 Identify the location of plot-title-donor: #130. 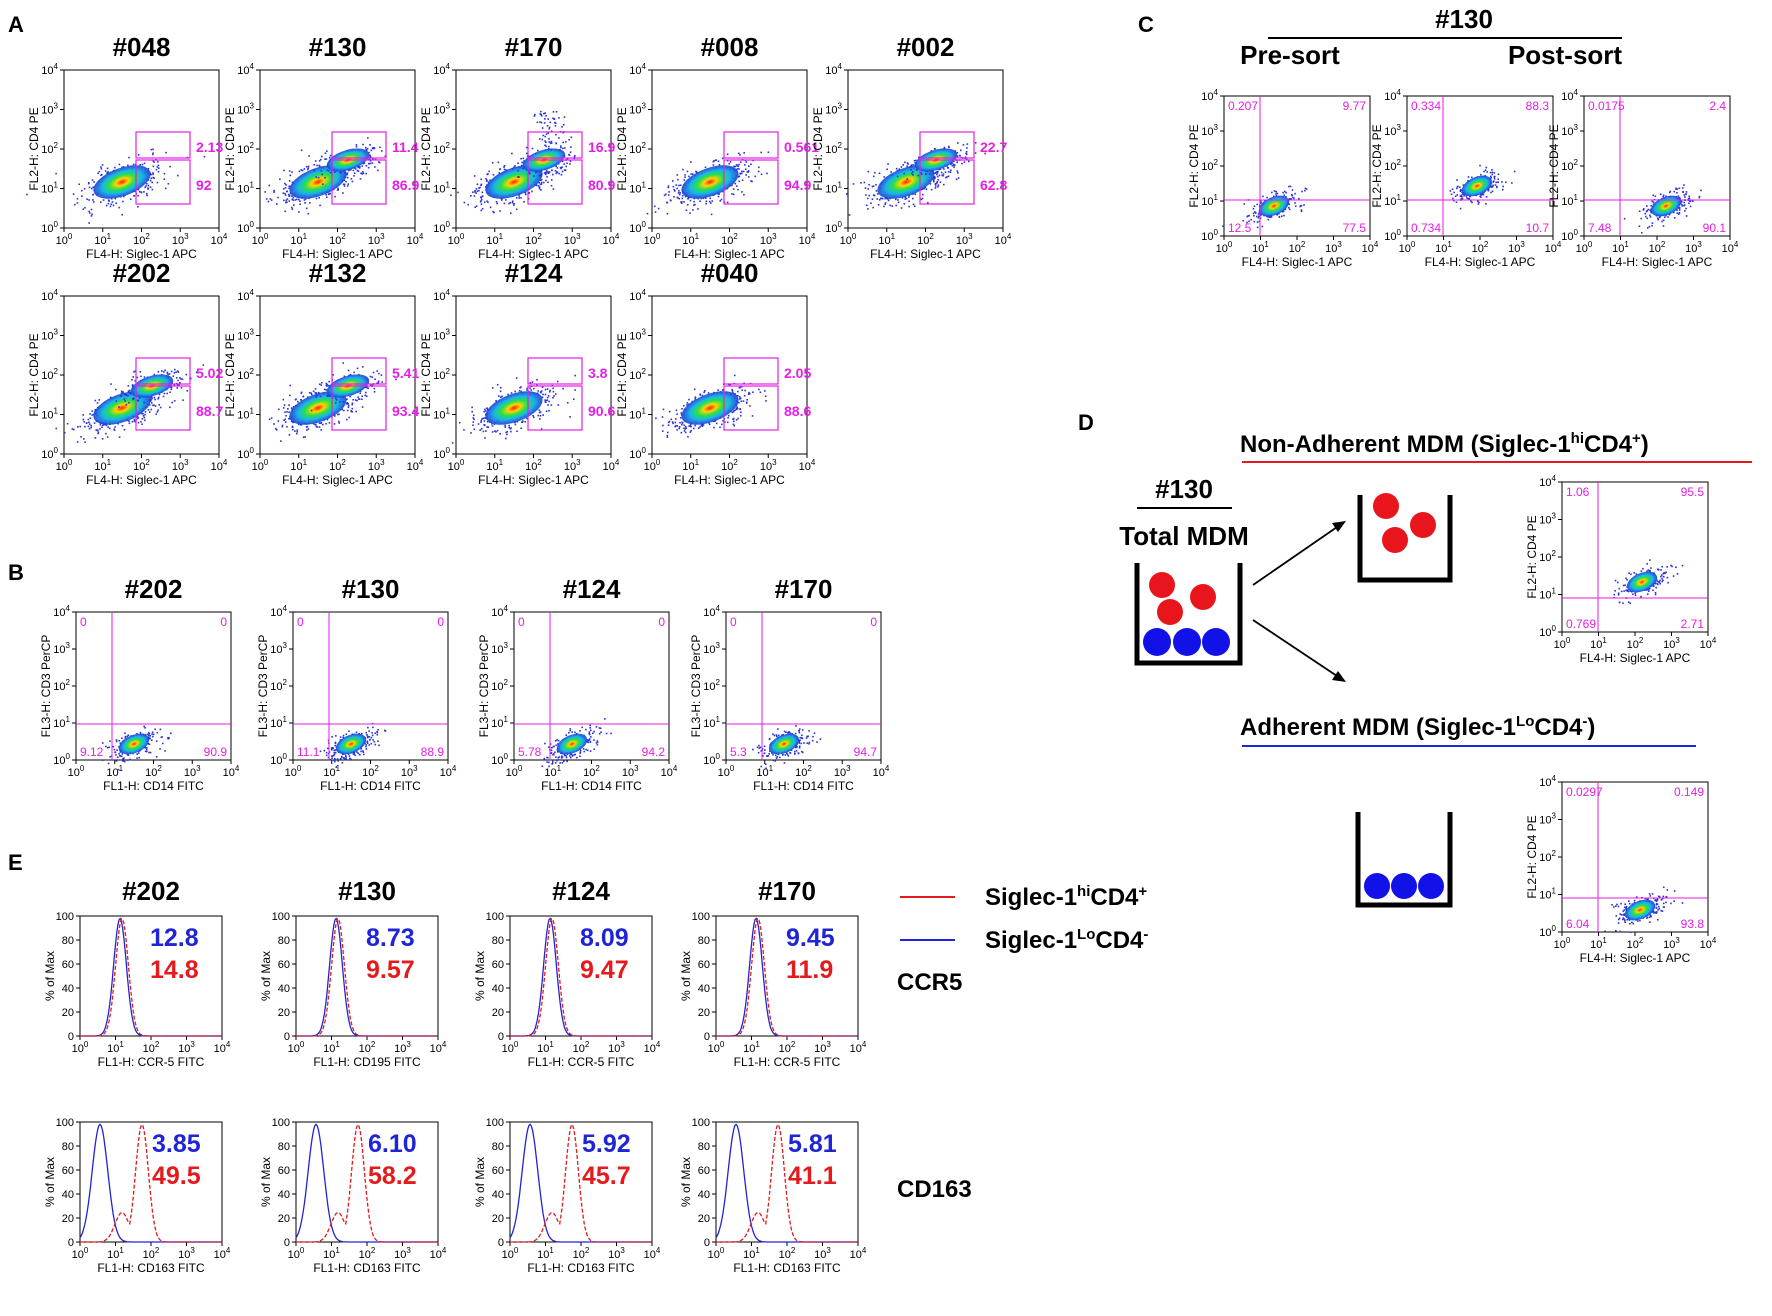
(338, 47).